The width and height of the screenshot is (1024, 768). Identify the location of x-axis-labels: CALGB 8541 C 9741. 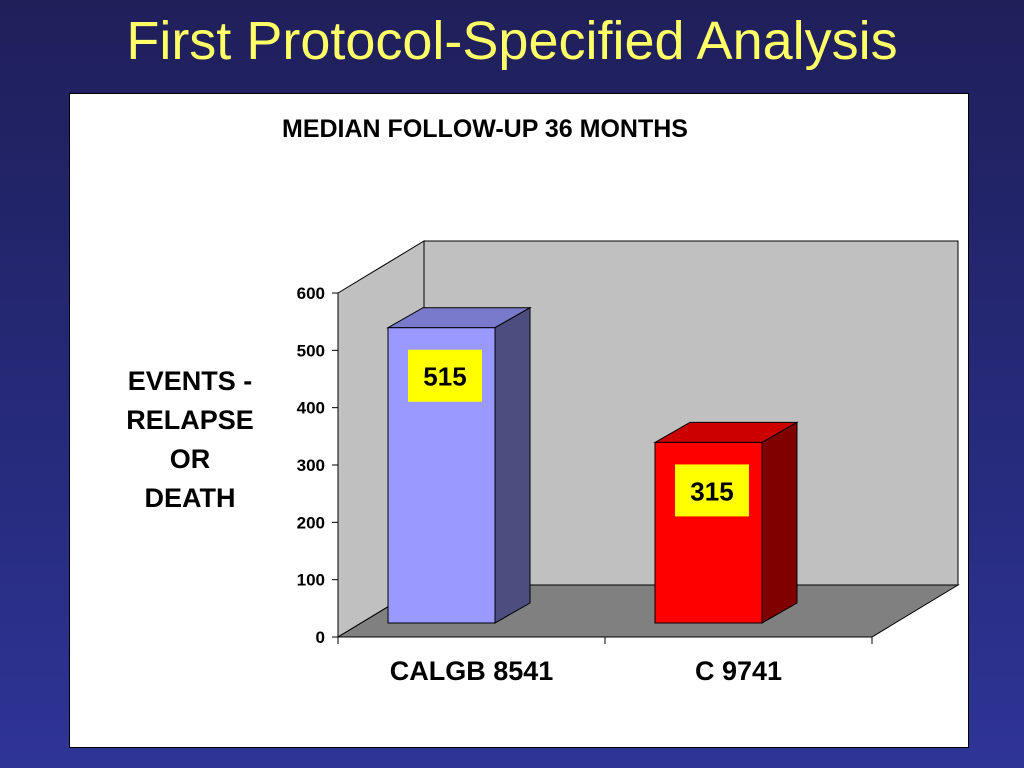
(586, 671).